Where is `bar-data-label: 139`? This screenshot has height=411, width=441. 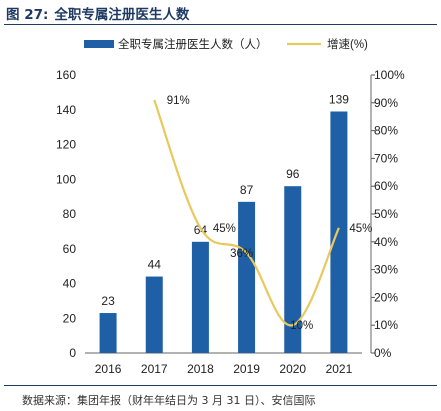 bar-data-label: 139 is located at coordinates (339, 99).